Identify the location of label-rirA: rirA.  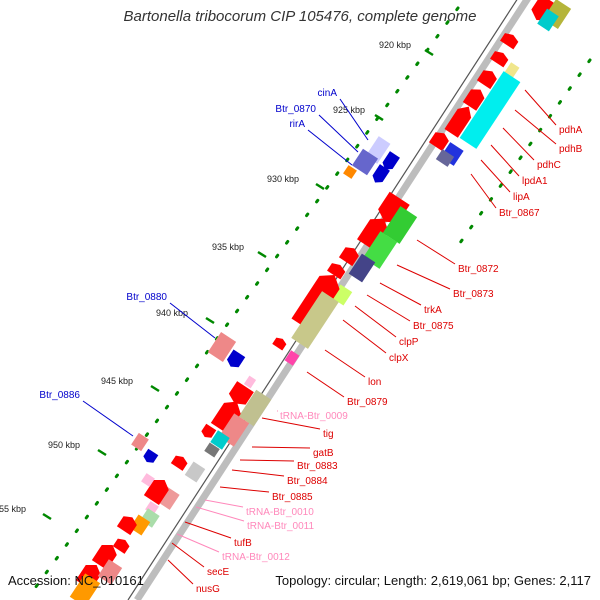
(297, 124).